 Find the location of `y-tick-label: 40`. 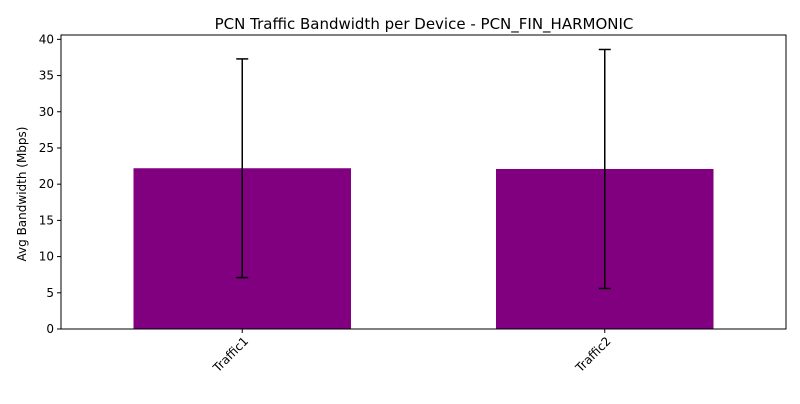

y-tick-label: 40 is located at coordinates (46, 39).